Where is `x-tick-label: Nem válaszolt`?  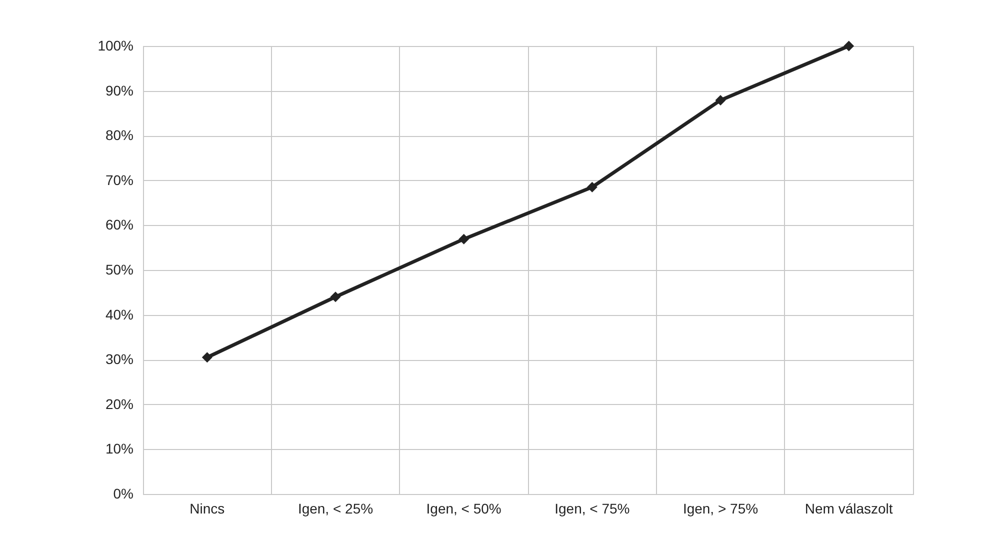 x-tick-label: Nem válaszolt is located at coordinates (848, 508).